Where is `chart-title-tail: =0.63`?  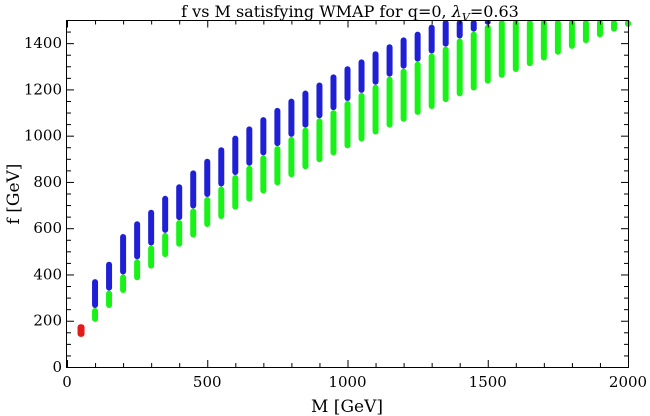 chart-title-tail: =0.63 is located at coordinates (494, 11).